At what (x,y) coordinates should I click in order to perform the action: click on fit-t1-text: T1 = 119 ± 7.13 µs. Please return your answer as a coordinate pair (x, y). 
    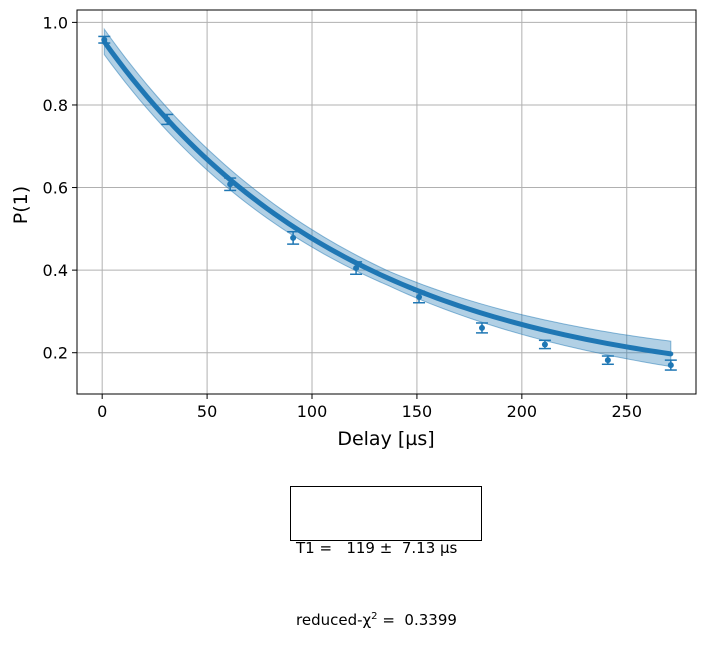
    Looking at the image, I should click on (377, 548).